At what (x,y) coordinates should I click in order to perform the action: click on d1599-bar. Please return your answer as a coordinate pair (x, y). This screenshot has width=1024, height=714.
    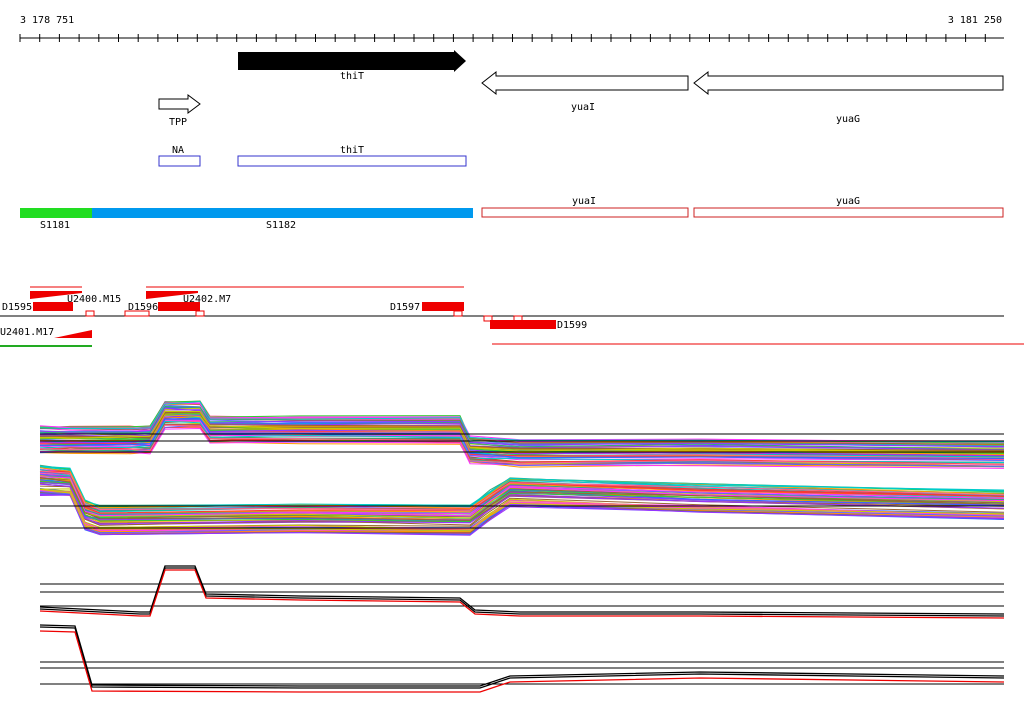
    Looking at the image, I should click on (523, 324).